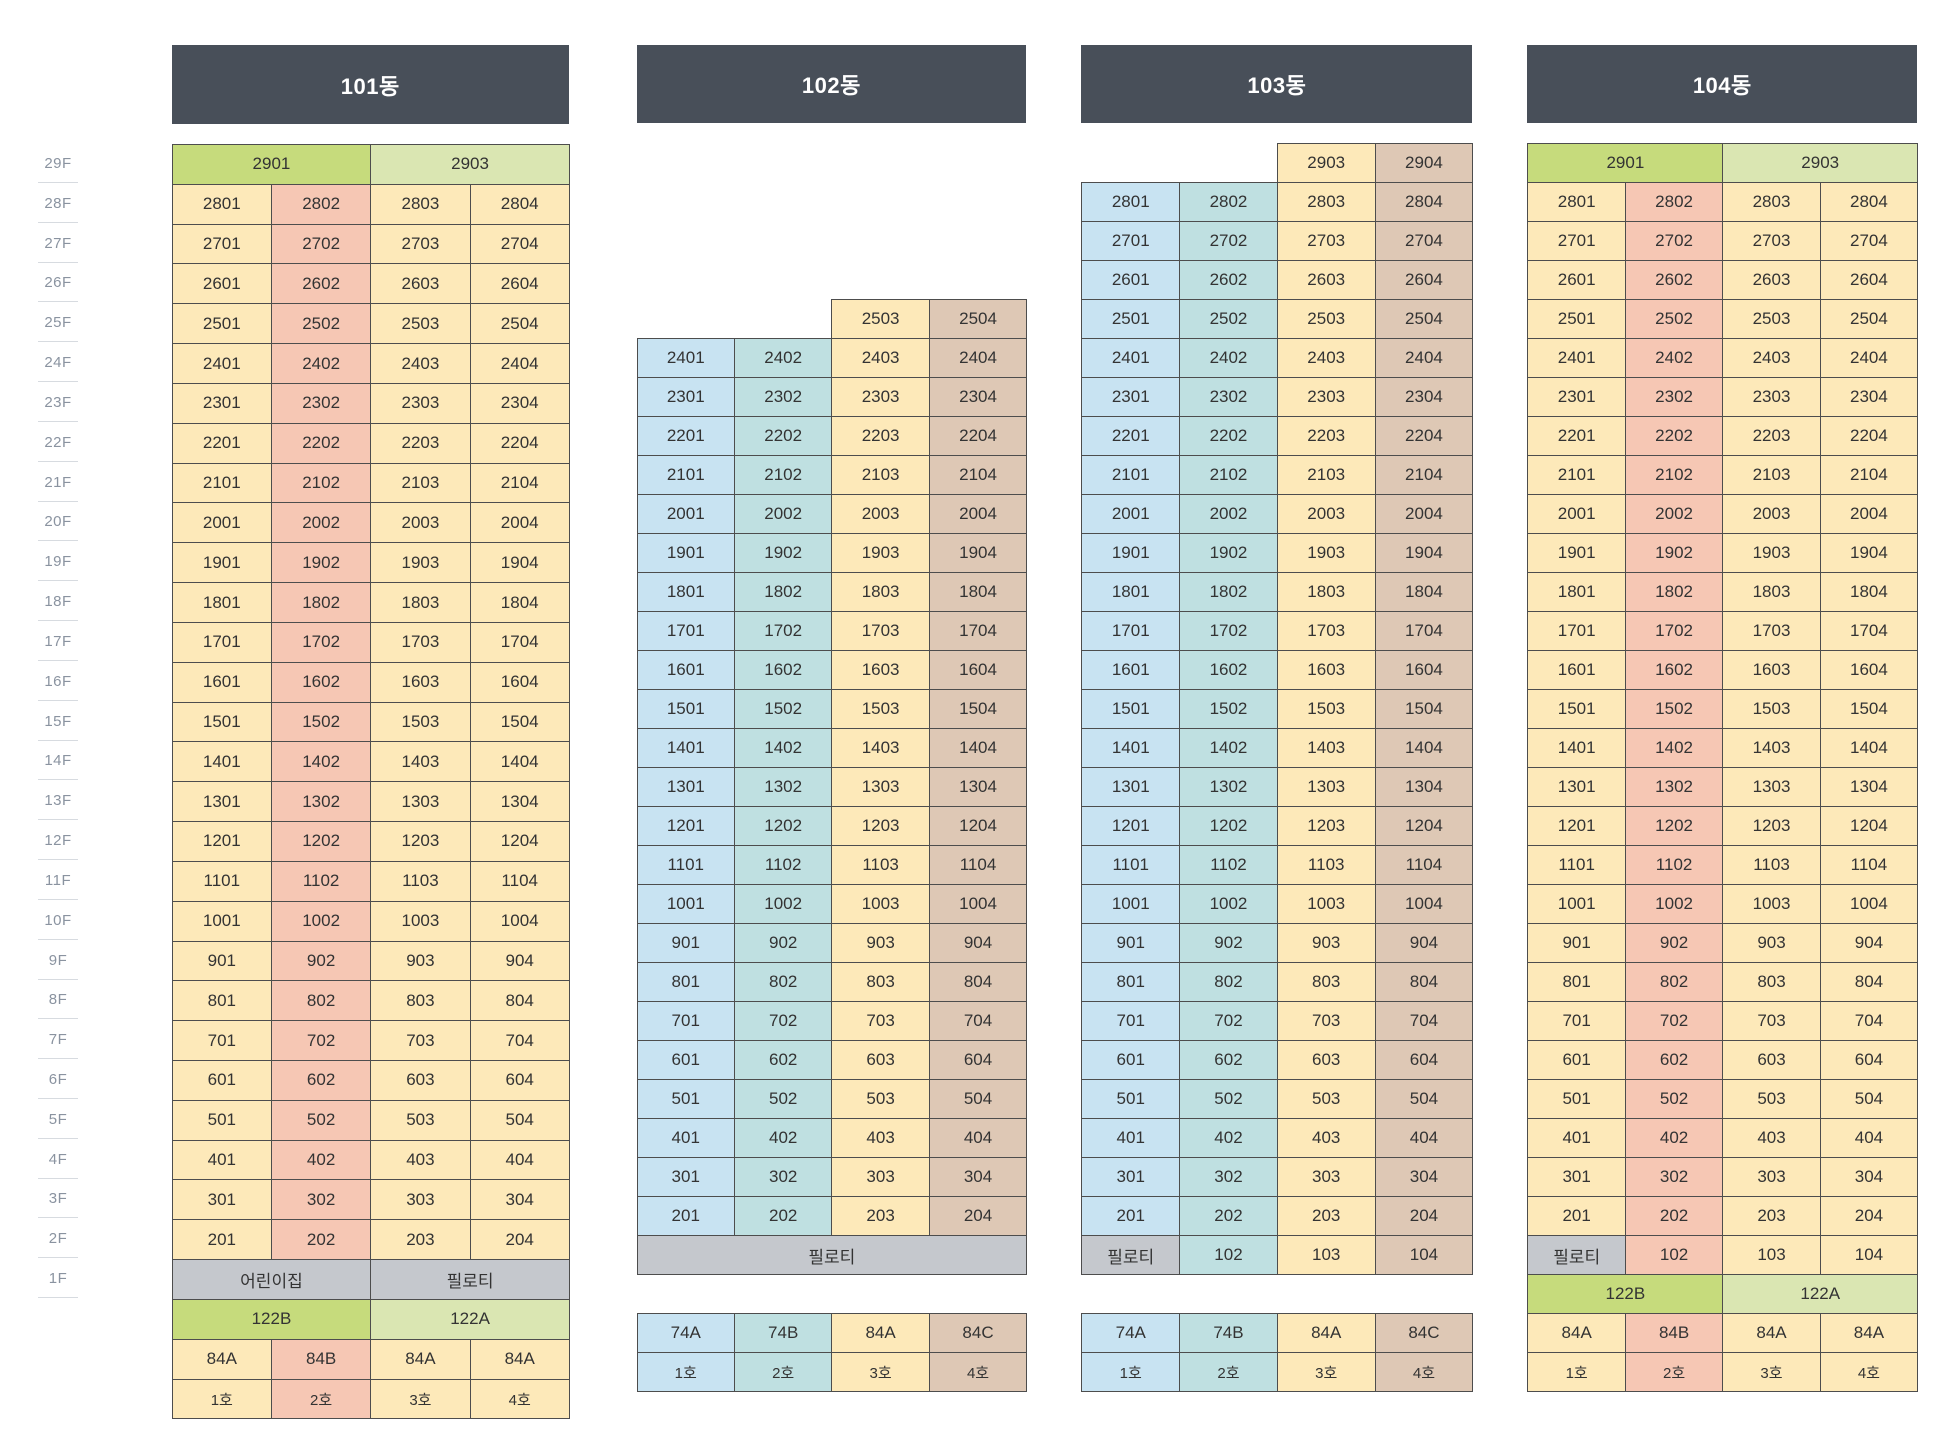  What do you see at coordinates (1131, 747) in the screenshot?
I see `unit-cell: 1401` at bounding box center [1131, 747].